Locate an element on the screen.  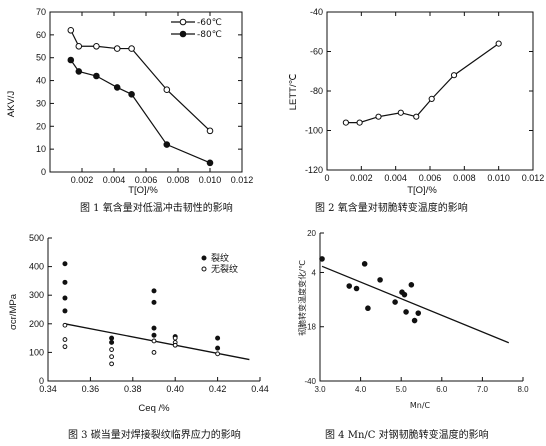
y-axis-label: LETT/℃ is located at coordinates (293, 91).